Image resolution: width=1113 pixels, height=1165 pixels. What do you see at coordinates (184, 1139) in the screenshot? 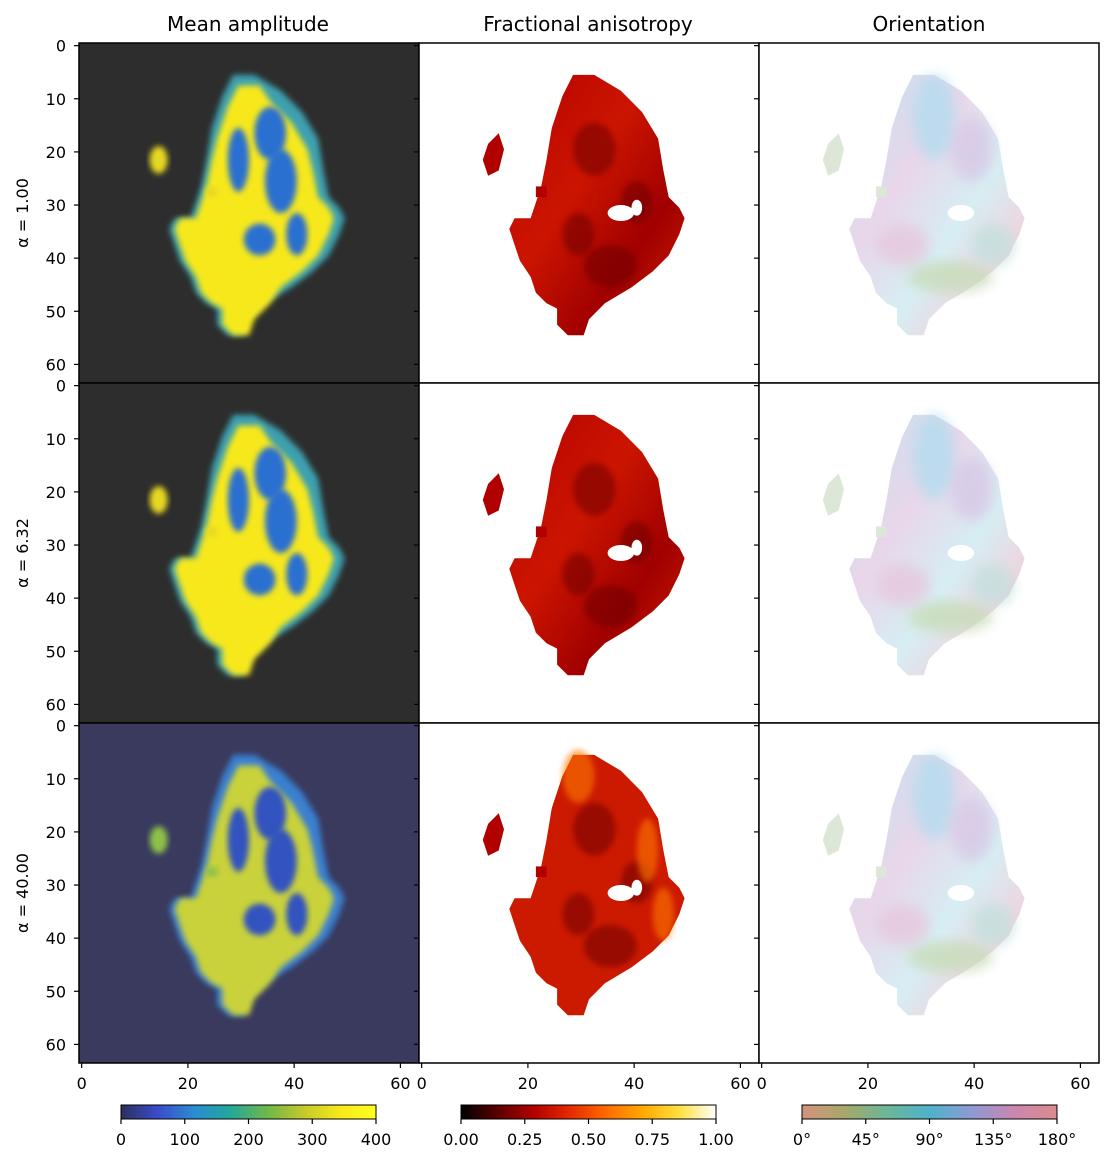
I see `colorbar-tick-label: 100` at bounding box center [184, 1139].